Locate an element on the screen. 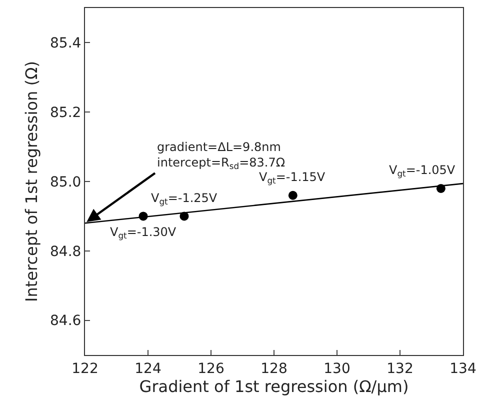 This screenshot has height=410, width=483. y-tick-label: 84.8 is located at coordinates (66, 252).